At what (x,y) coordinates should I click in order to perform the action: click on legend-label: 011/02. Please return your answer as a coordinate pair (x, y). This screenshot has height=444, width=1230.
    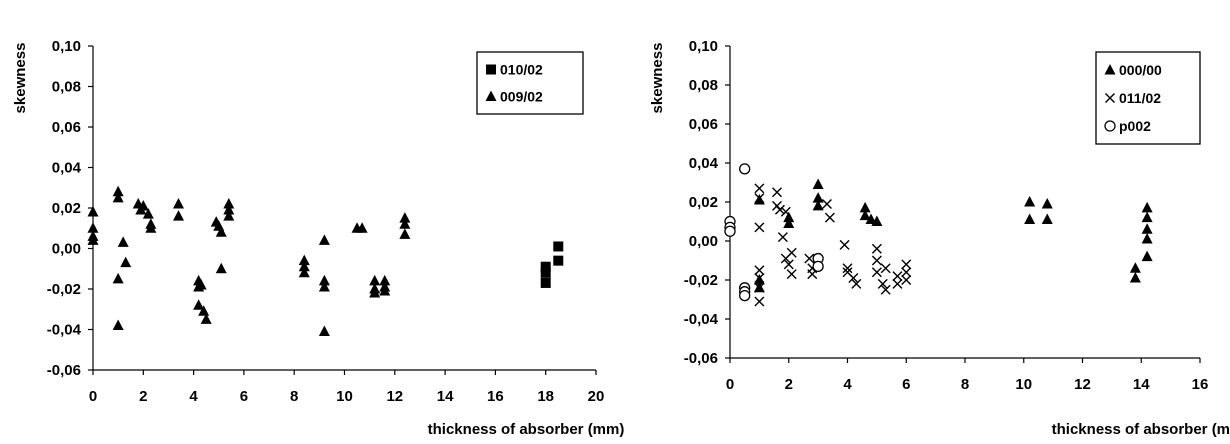
    Looking at the image, I should click on (1140, 98).